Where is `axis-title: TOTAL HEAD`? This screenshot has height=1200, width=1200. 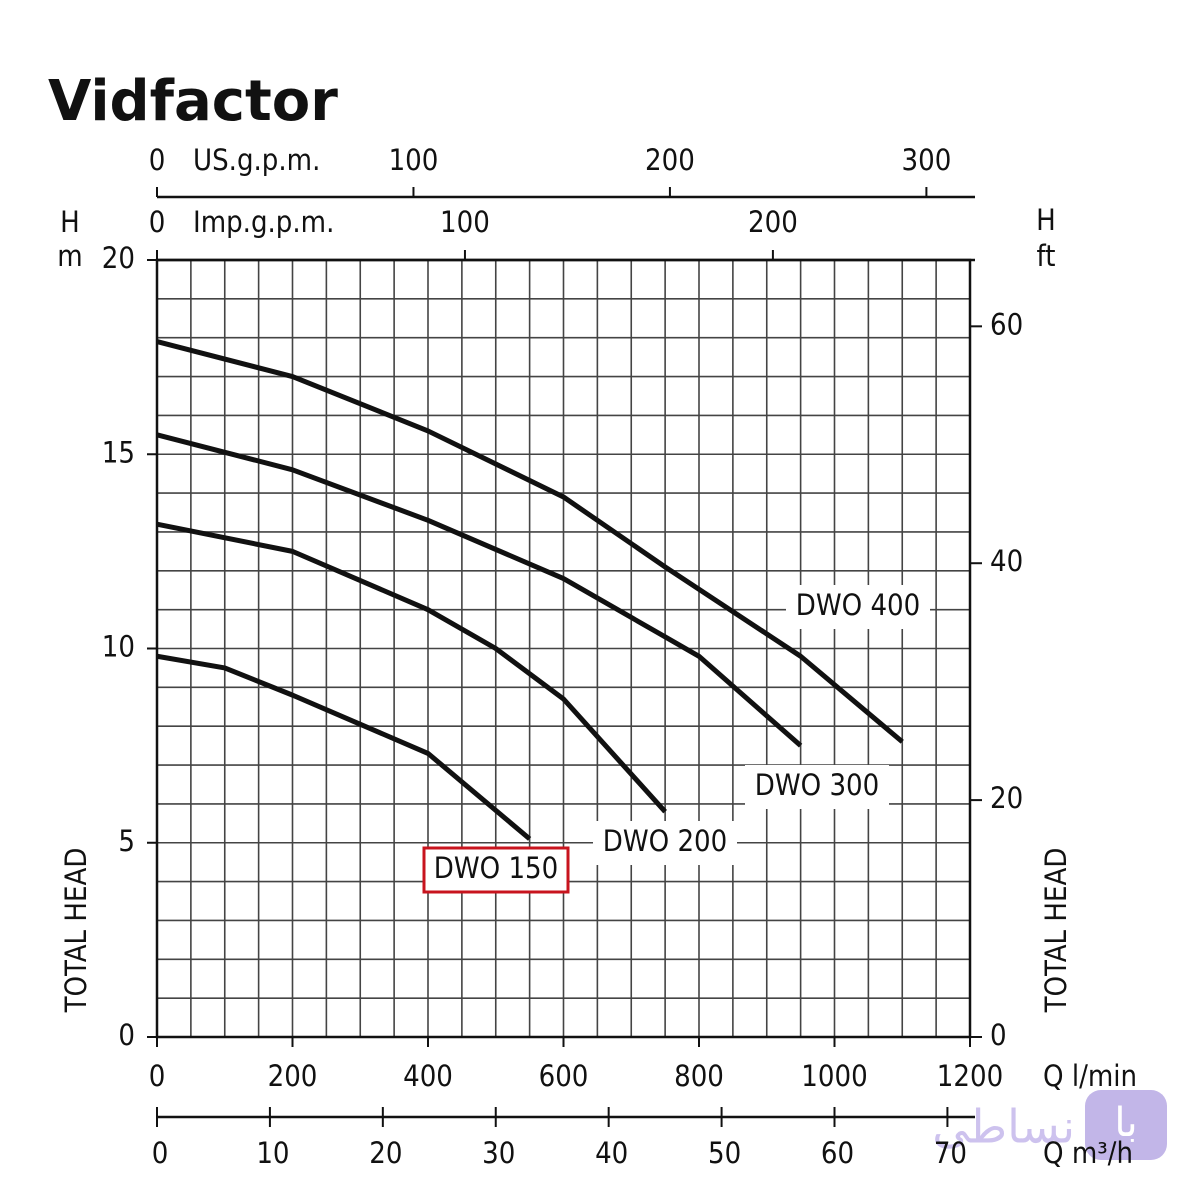
axis-title: TOTAL HEAD is located at coordinates (1056, 931).